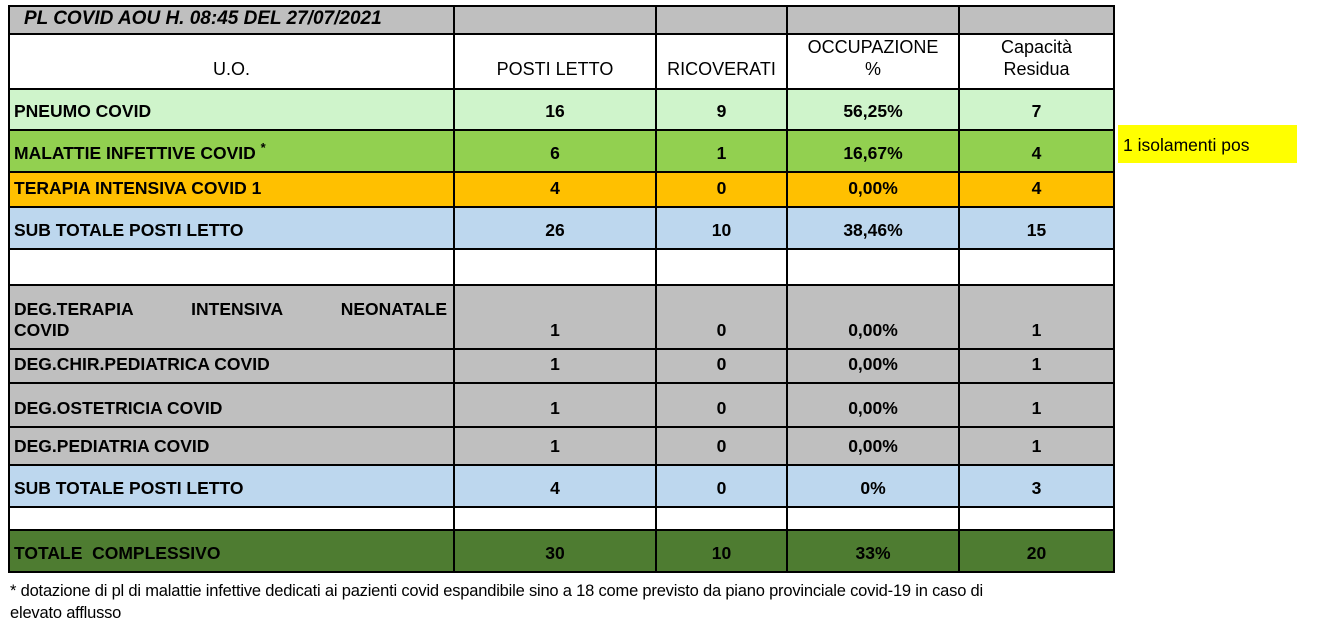  What do you see at coordinates (1036, 61) in the screenshot?
I see `column-header-capacita-residua: Capacità Residua` at bounding box center [1036, 61].